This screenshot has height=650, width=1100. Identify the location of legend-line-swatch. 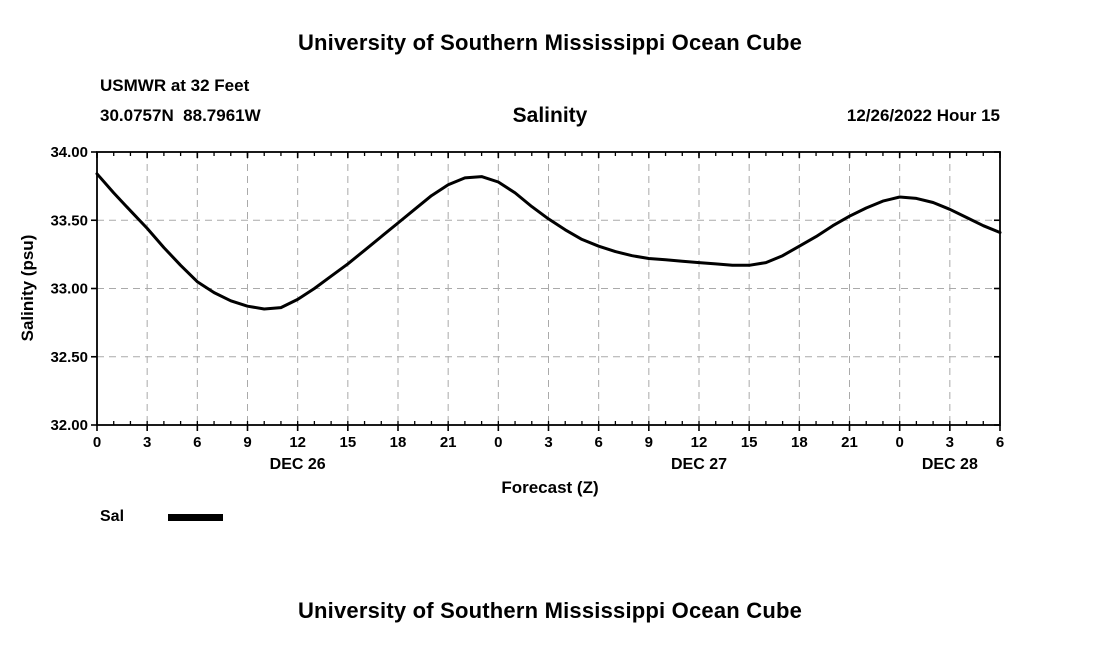
(196, 517).